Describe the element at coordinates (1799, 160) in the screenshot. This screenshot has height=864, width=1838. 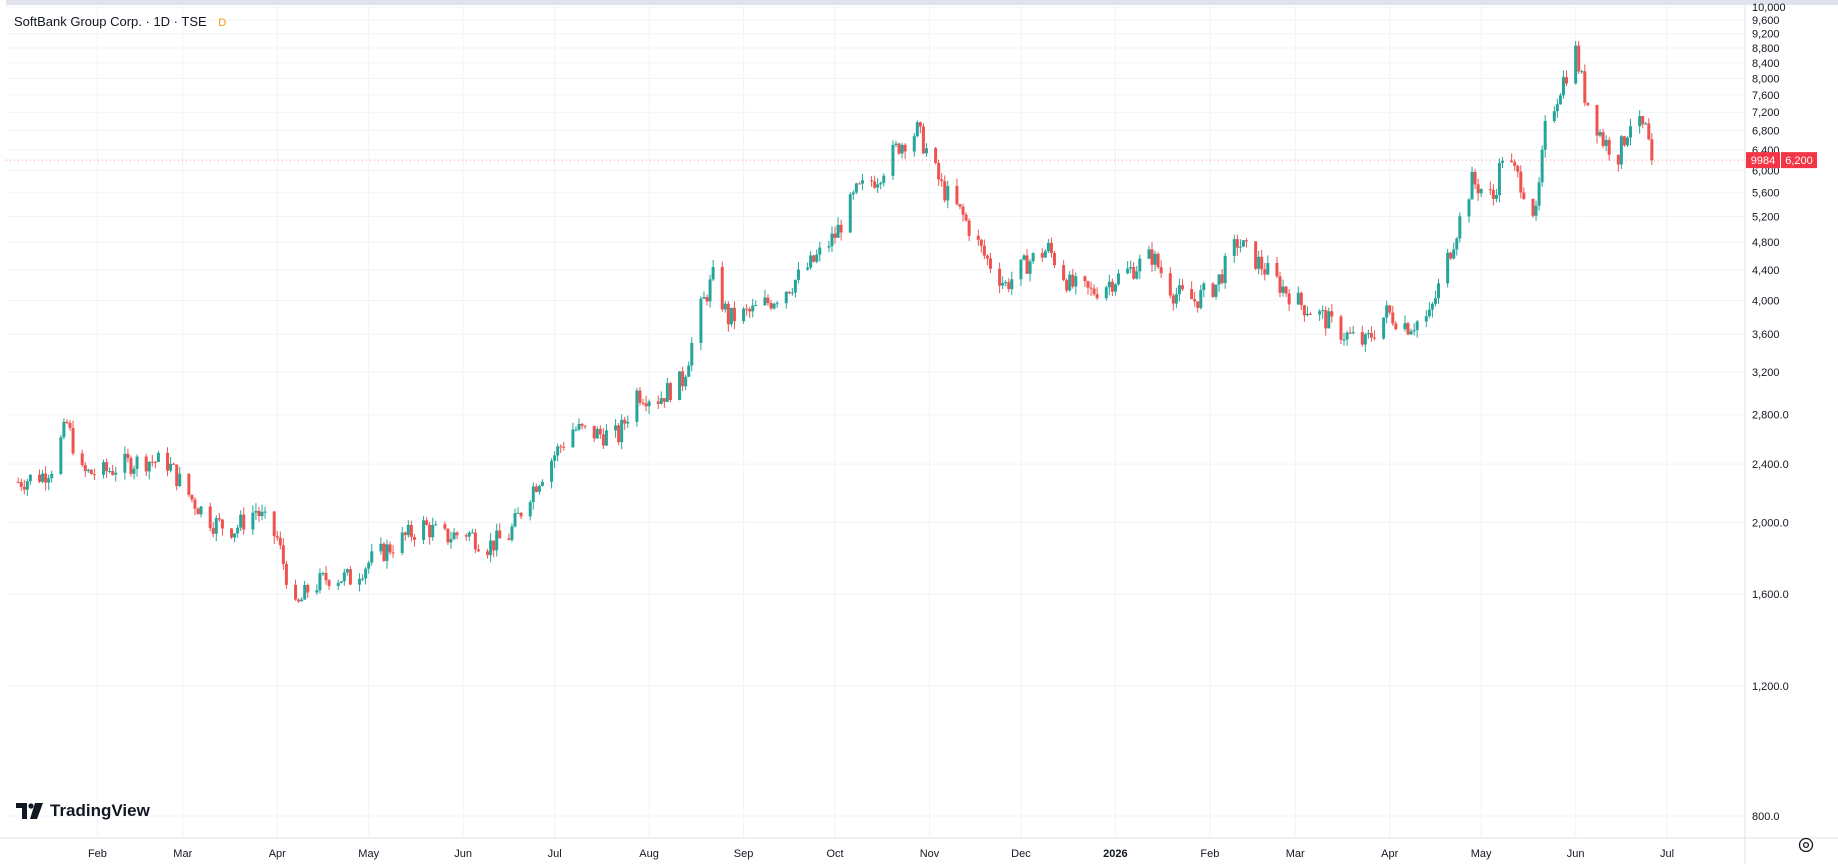
I see `last-price-tag` at that location.